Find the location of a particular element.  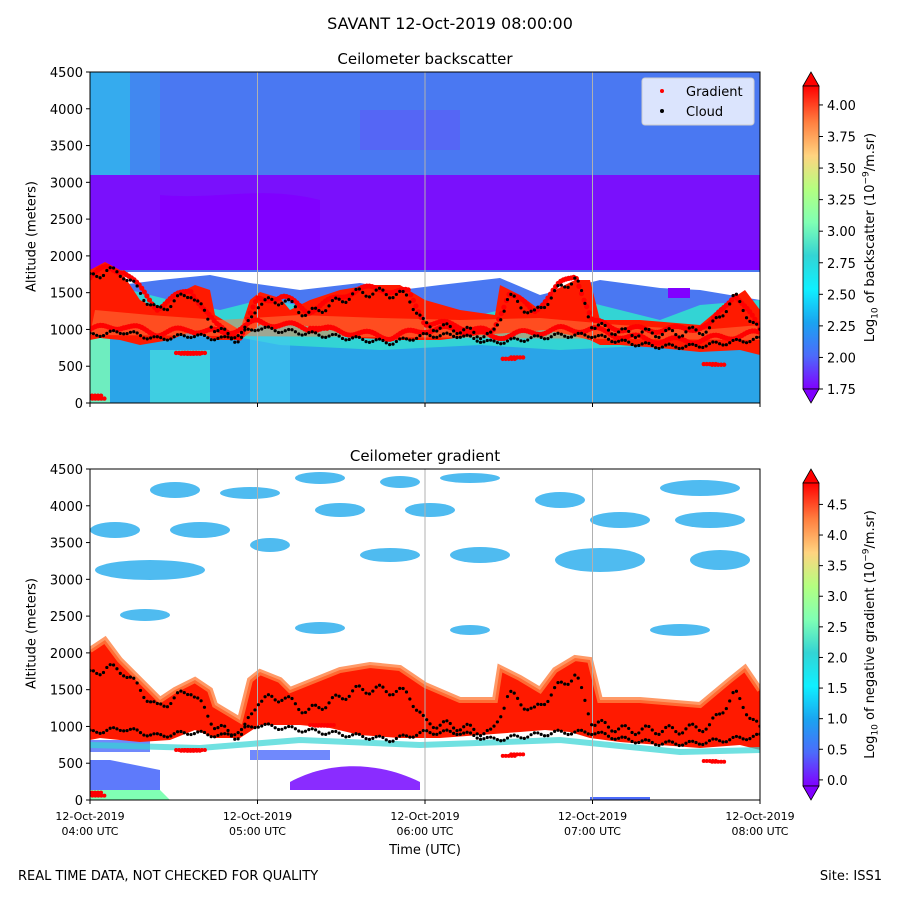

bottom-scatter-marks is located at coordinates (425, 730).